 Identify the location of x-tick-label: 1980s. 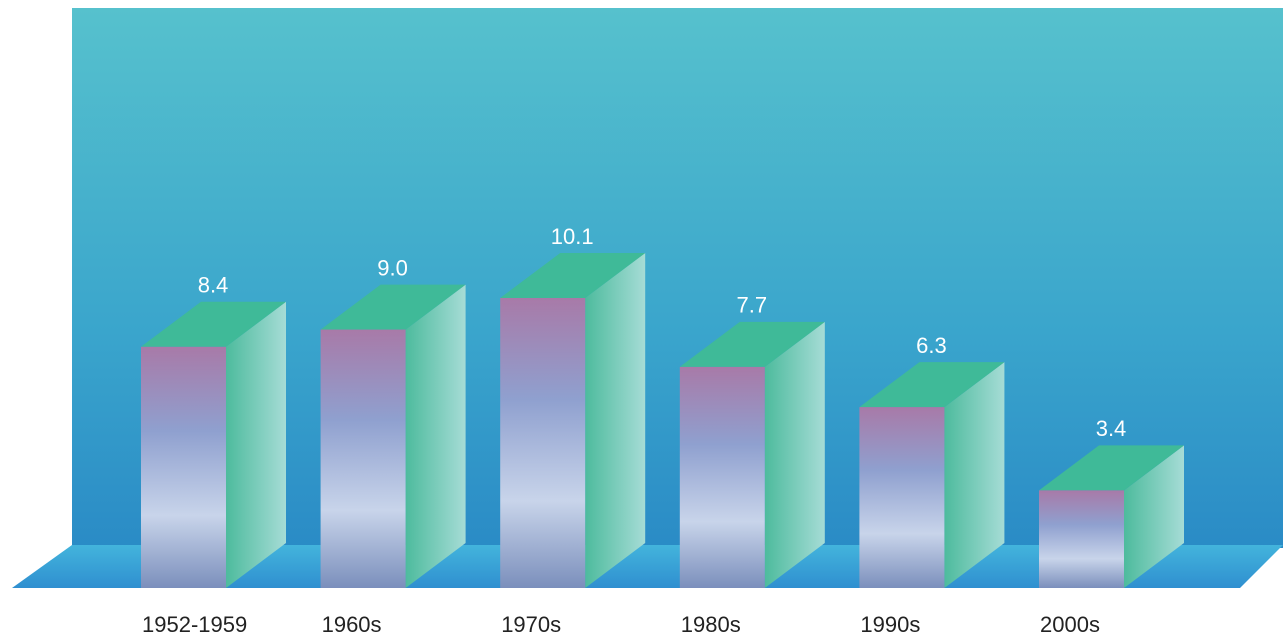
(711, 624).